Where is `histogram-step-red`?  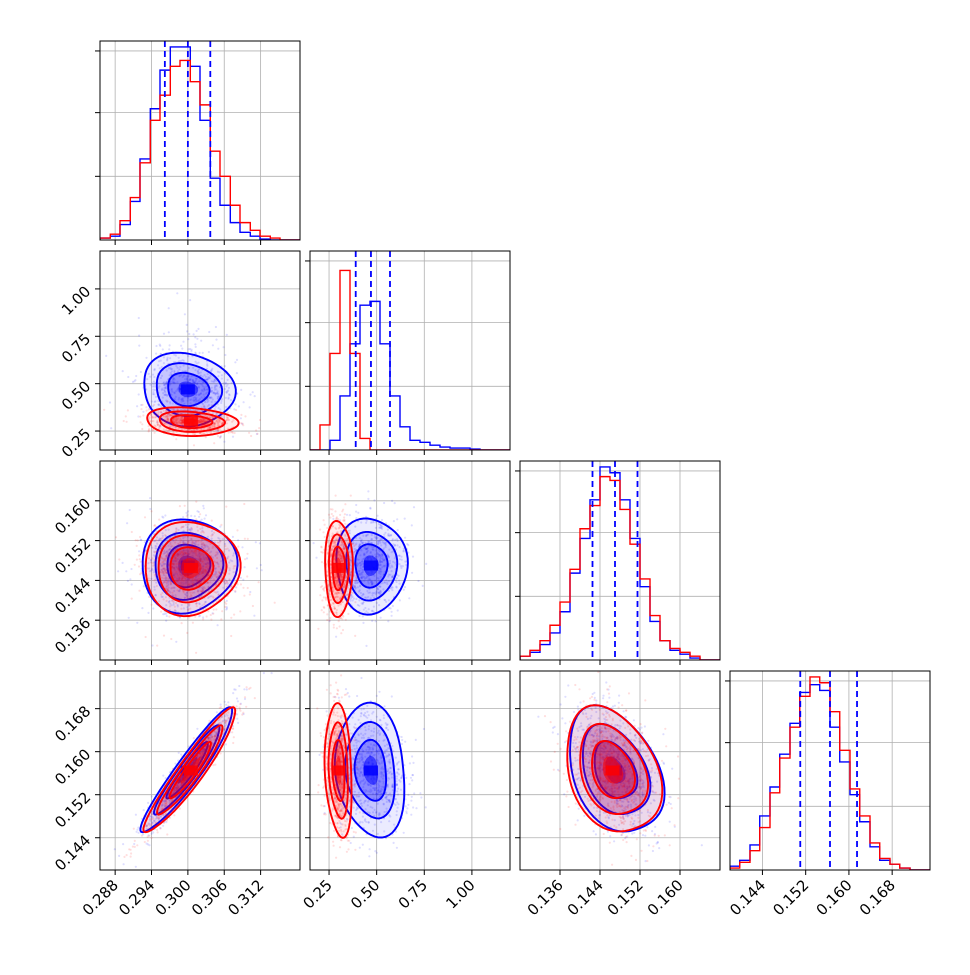 histogram-step-red is located at coordinates (200, 150).